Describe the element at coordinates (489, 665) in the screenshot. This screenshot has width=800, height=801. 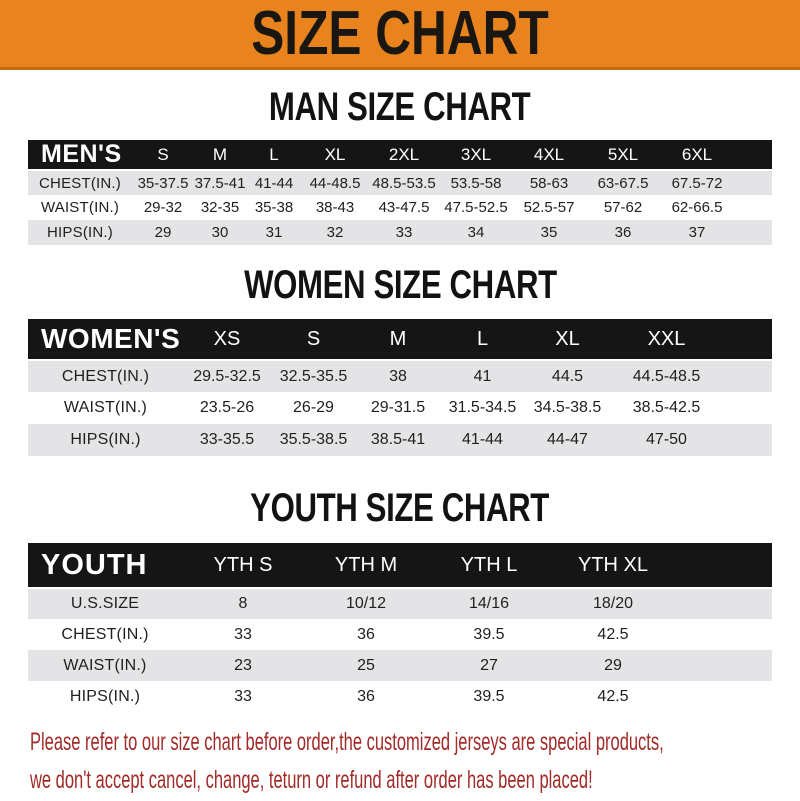
I see `size-value-cell: 27` at that location.